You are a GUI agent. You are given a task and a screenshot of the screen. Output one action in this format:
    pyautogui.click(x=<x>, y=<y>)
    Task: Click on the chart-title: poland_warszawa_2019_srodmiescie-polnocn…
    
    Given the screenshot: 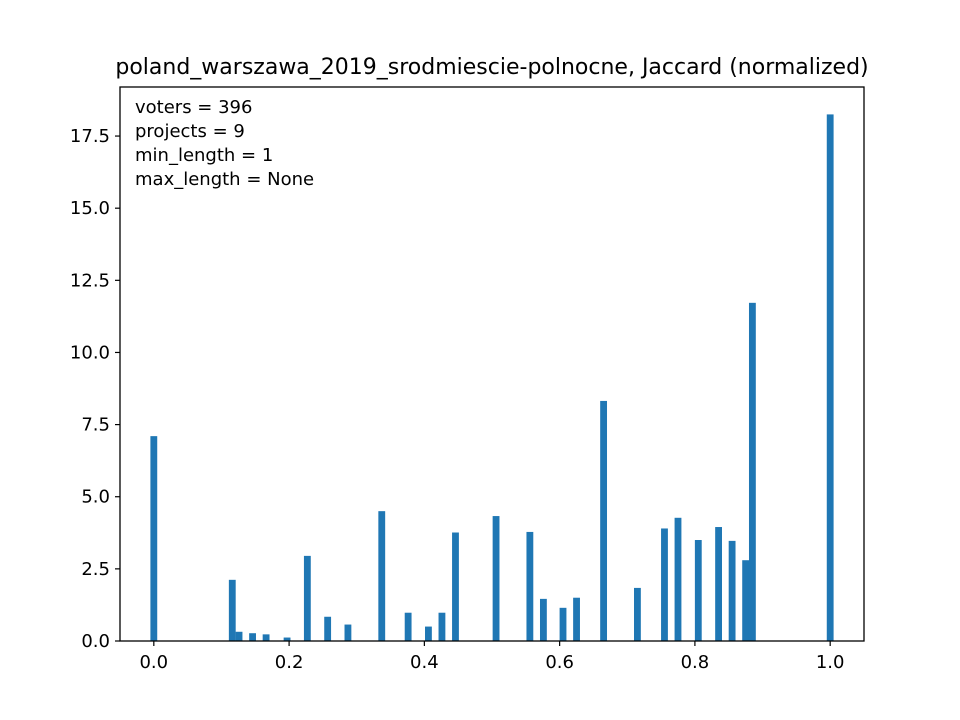 What is the action you would take?
    pyautogui.click(x=491, y=67)
    